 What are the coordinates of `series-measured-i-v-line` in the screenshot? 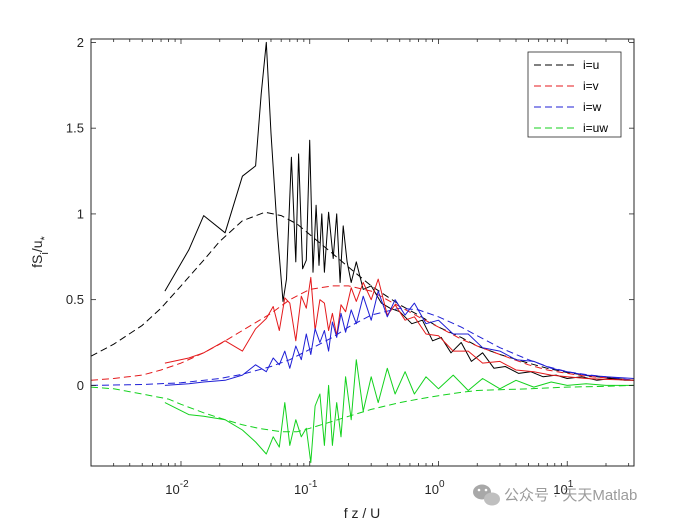 It's located at (399, 328).